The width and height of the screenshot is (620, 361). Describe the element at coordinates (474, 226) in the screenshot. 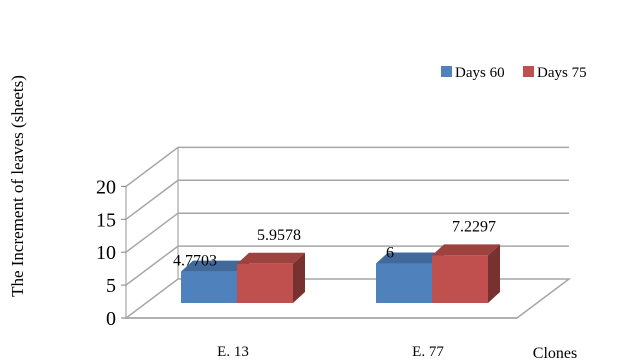

I see `data-label: 7.2297` at that location.